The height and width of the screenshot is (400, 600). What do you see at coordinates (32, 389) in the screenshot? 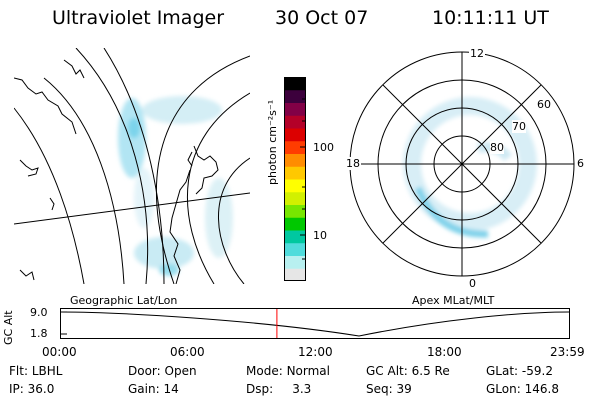
I see `info-ip: IP: 36.0` at bounding box center [32, 389].